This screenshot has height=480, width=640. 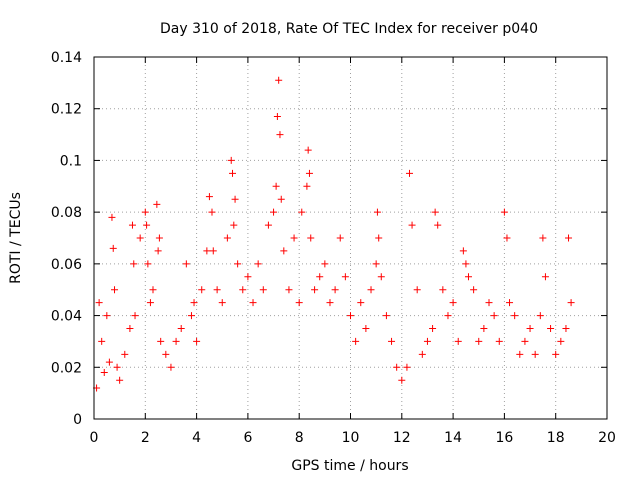 What do you see at coordinates (94, 438) in the screenshot?
I see `x-tick-label: 0` at bounding box center [94, 438].